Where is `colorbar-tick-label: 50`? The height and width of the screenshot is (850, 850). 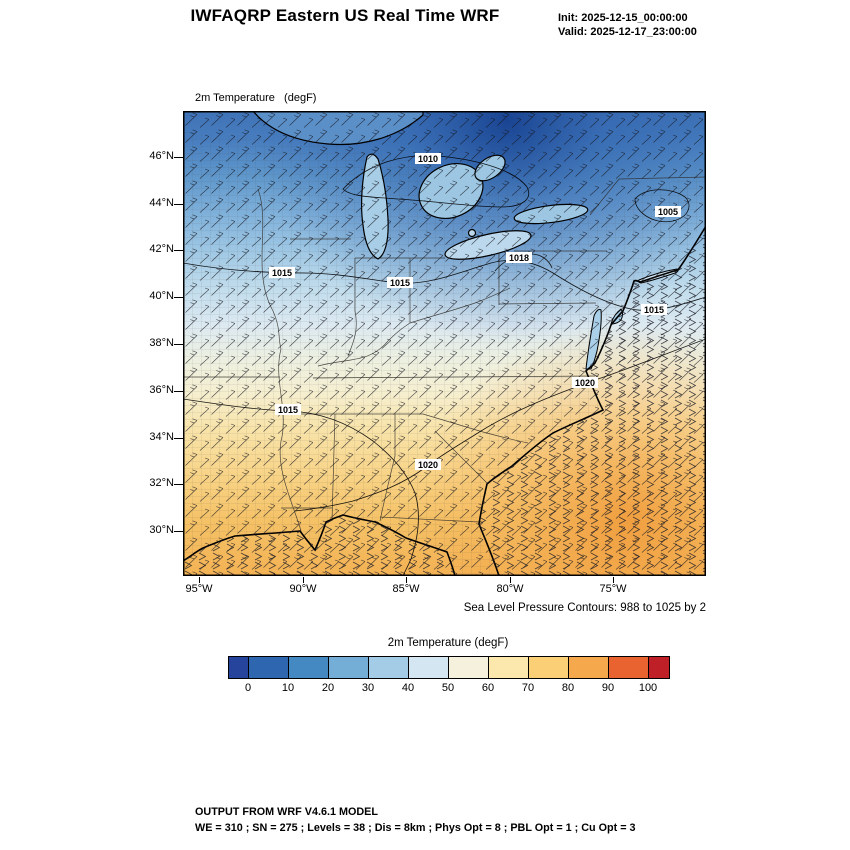
colorbar-tick-label: 50 is located at coordinates (448, 688).